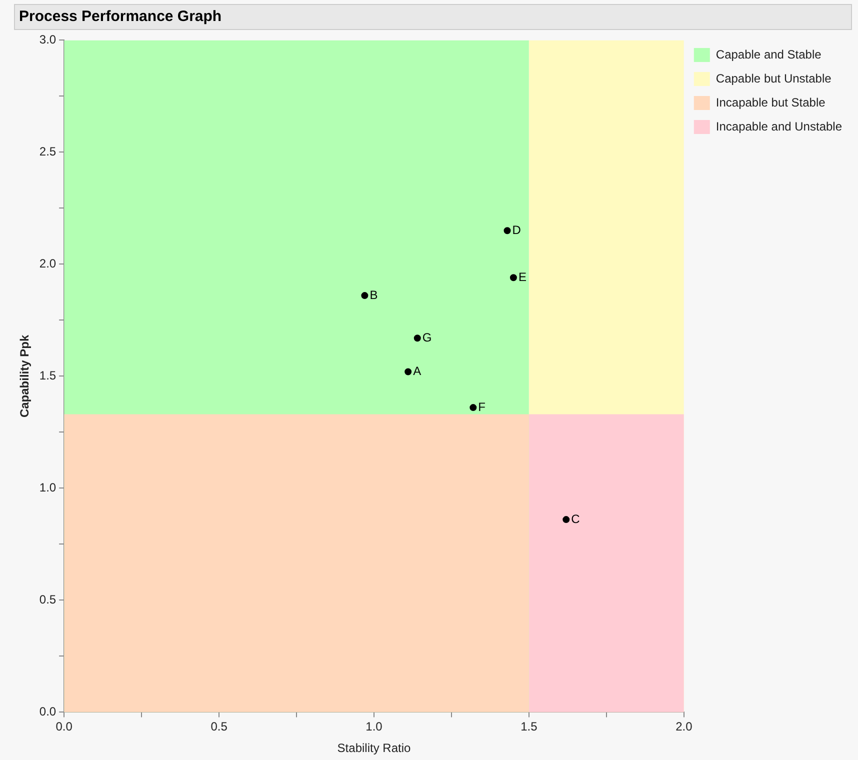 This screenshot has height=760, width=858. Describe the element at coordinates (517, 229) in the screenshot. I see `annotation: D` at that location.